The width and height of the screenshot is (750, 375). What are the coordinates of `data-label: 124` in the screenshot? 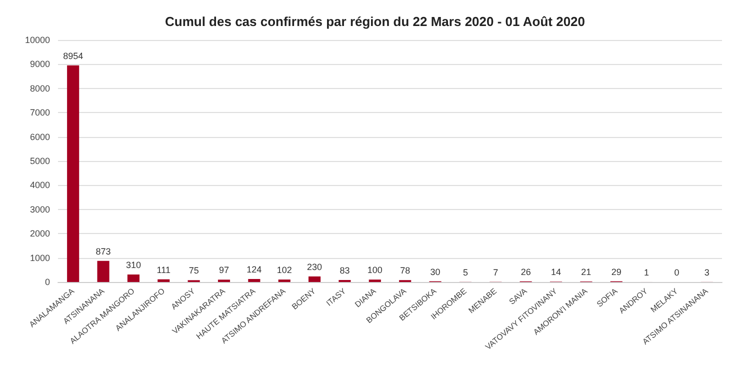 It's located at (254, 269).